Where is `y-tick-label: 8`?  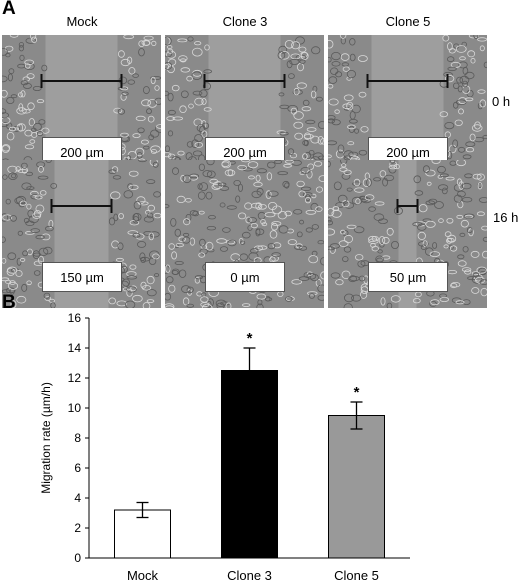 y-tick-label: 8 is located at coordinates (77, 438).